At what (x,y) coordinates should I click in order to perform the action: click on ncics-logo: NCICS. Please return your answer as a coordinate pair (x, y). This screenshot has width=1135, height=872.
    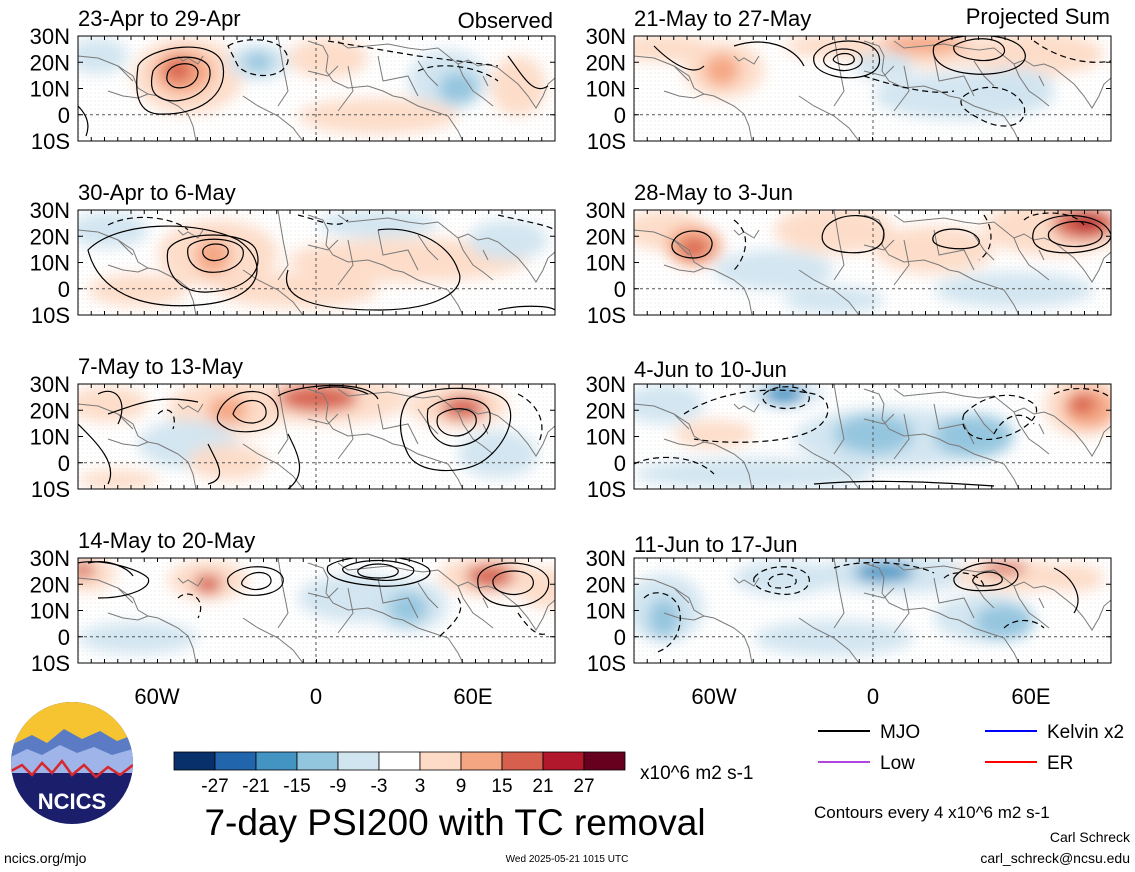
    Looking at the image, I should click on (72, 763).